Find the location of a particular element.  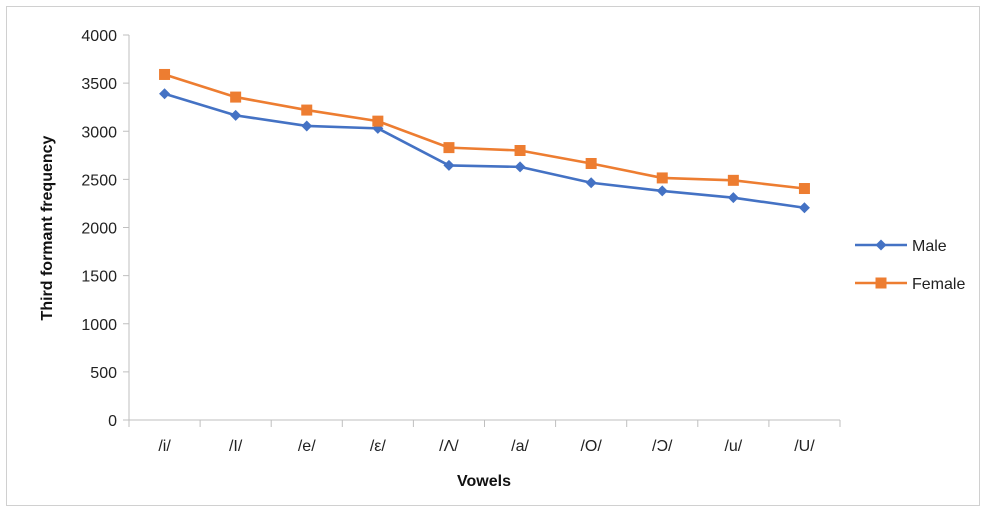

y-axis-ticks: 0 500 1000 1500 2000 2500 3000 3500 4000 is located at coordinates (105, 229).